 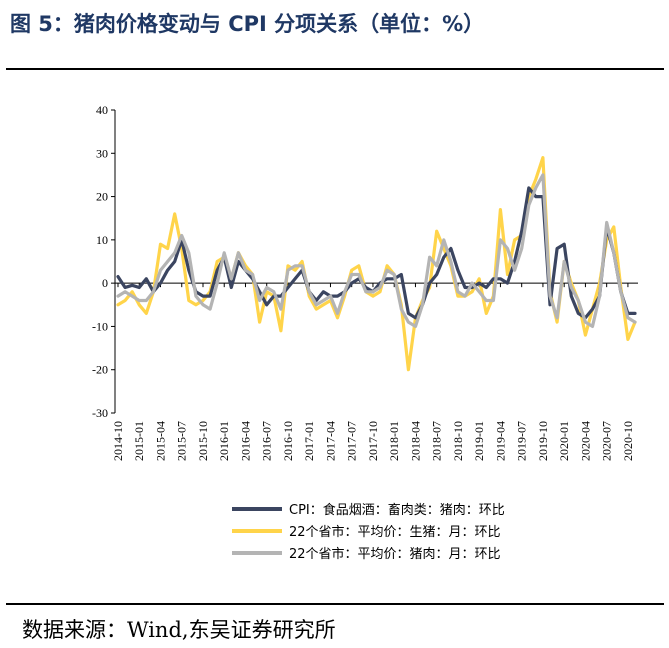 What do you see at coordinates (628, 441) in the screenshot?
I see `x-tick-label: 2020-10` at bounding box center [628, 441].